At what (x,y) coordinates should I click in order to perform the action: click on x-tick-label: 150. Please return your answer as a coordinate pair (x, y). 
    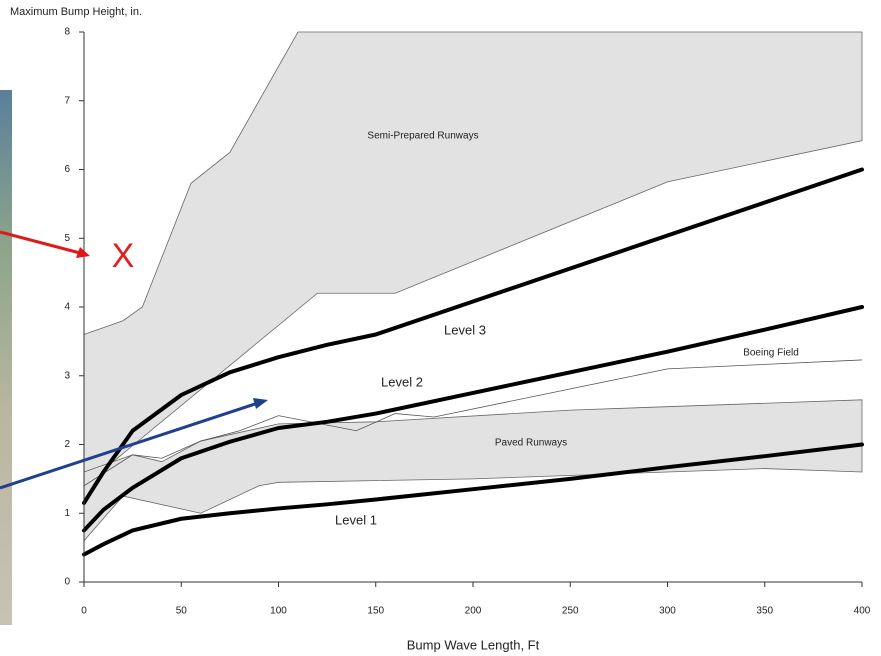
    Looking at the image, I should click on (375, 611).